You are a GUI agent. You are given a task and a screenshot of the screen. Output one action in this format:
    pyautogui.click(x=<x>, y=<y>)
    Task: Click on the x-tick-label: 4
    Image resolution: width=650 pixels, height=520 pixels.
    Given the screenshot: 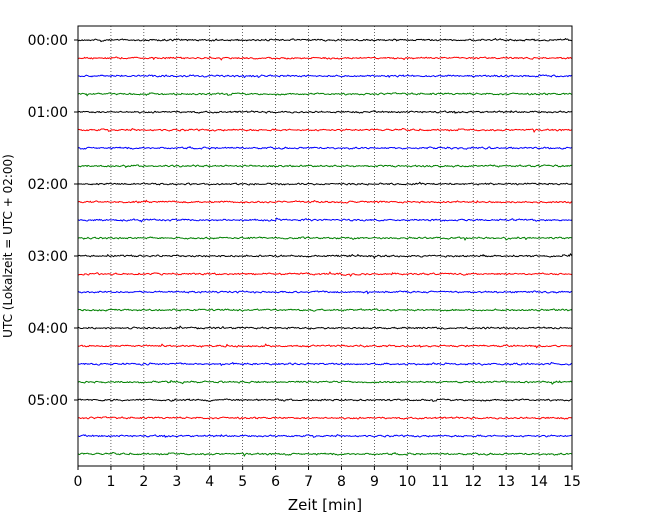 What is the action you would take?
    pyautogui.click(x=209, y=482)
    